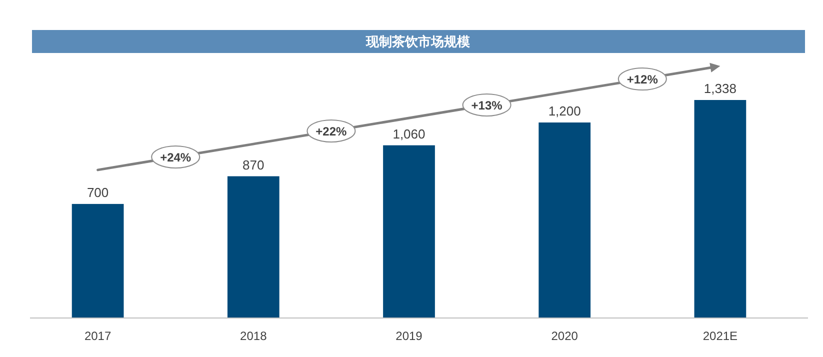 The width and height of the screenshot is (823, 357). I want to click on data-label: 1,338, so click(720, 88).